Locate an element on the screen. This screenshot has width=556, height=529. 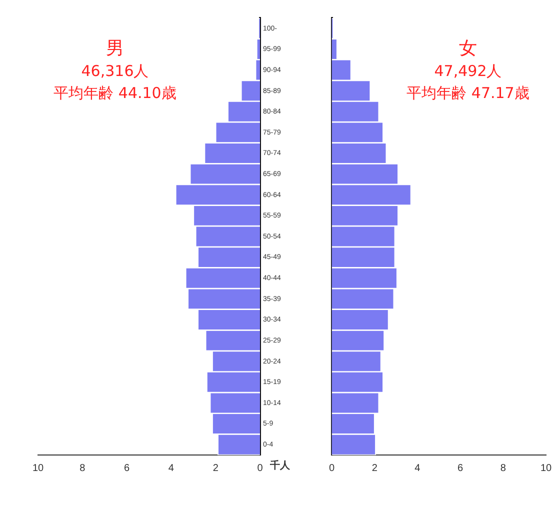
x-axis-title: 千人 is located at coordinates (280, 466).